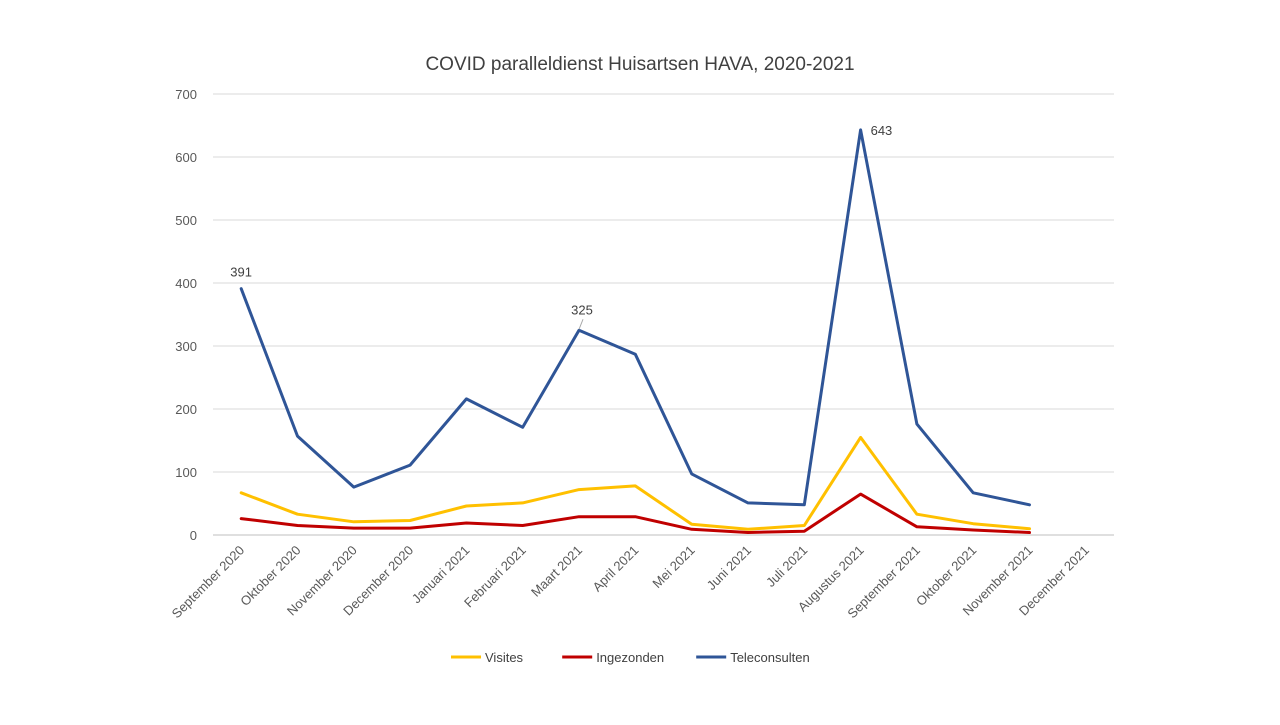  I want to click on y-tick-label: 0, so click(193, 535).